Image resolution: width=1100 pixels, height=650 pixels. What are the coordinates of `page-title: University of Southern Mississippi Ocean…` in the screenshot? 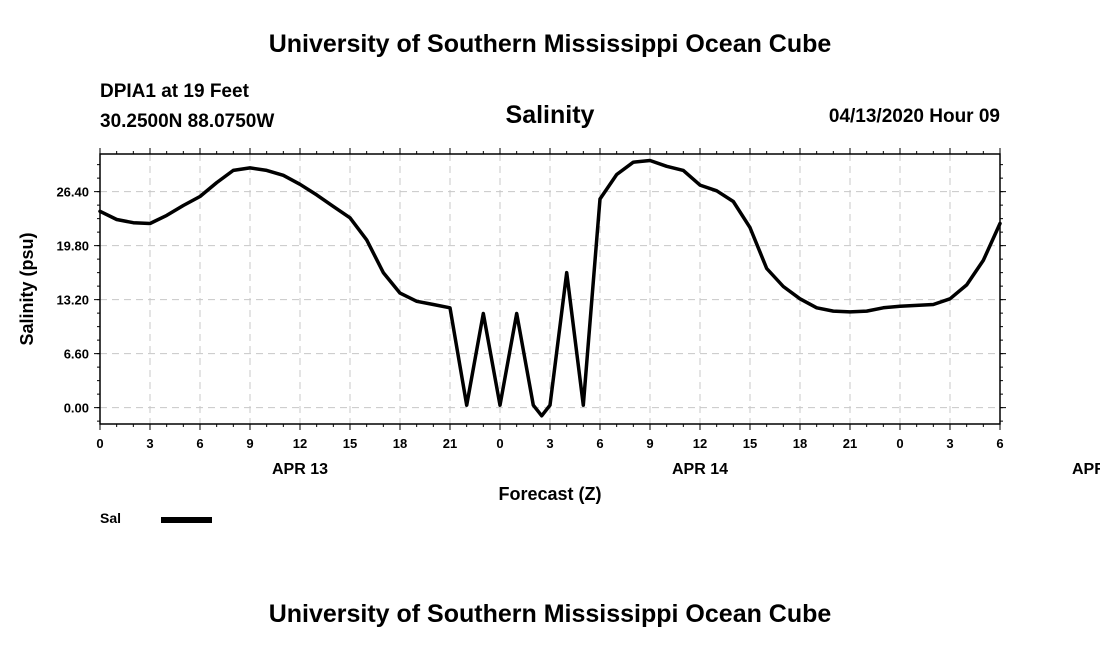 It's located at (550, 44).